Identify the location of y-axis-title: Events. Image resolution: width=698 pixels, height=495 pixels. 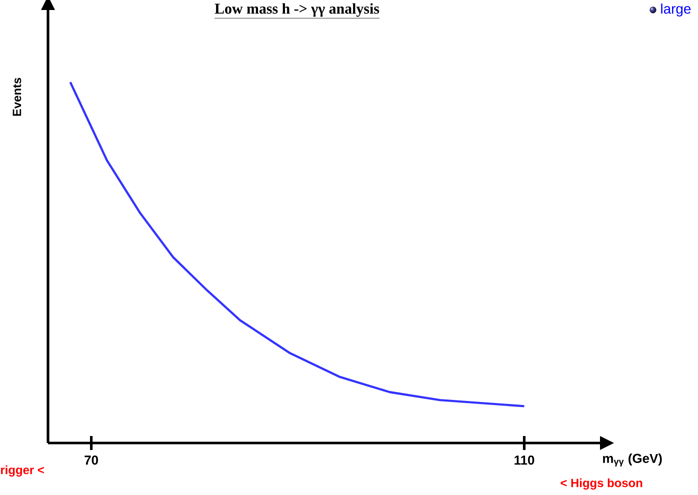
(17, 97).